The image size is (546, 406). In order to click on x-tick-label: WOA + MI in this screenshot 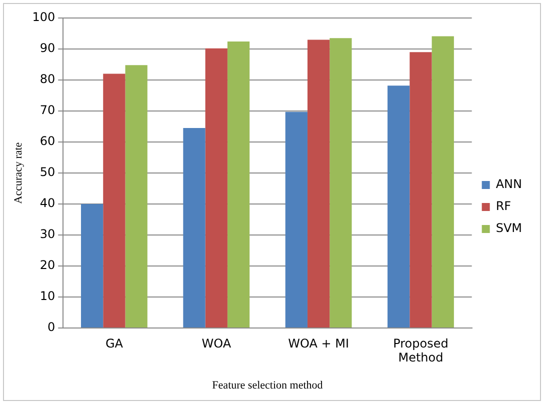, I will do `click(318, 343)`.